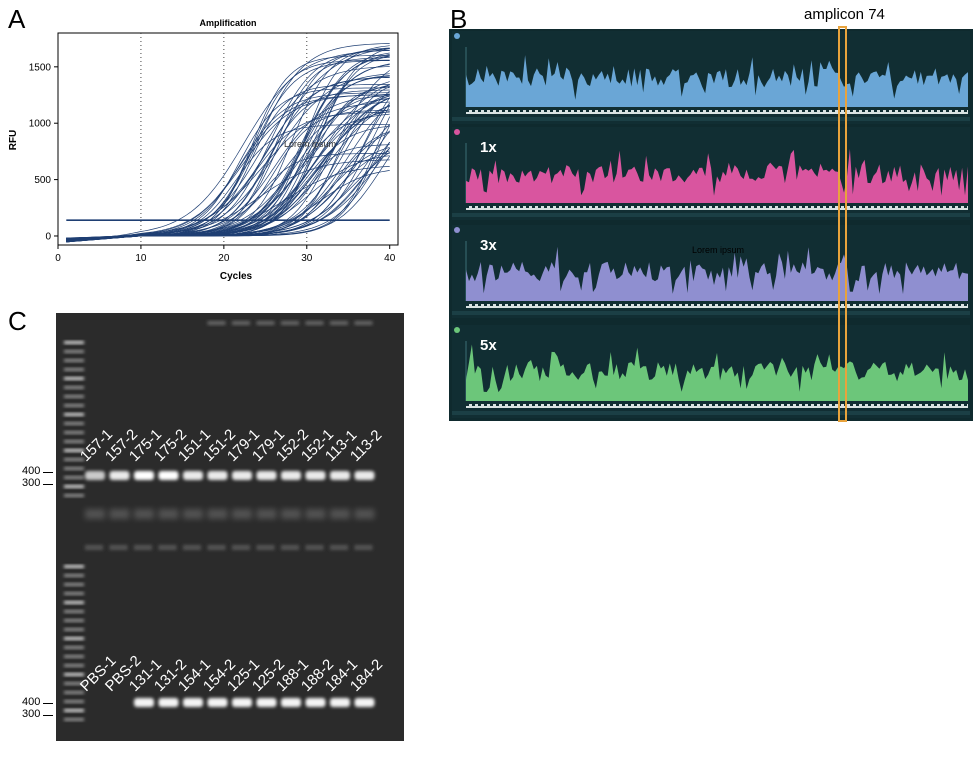 The height and width of the screenshot is (762, 976). I want to click on x-axis-ticks: 0 10 20 30 40, so click(225, 254).